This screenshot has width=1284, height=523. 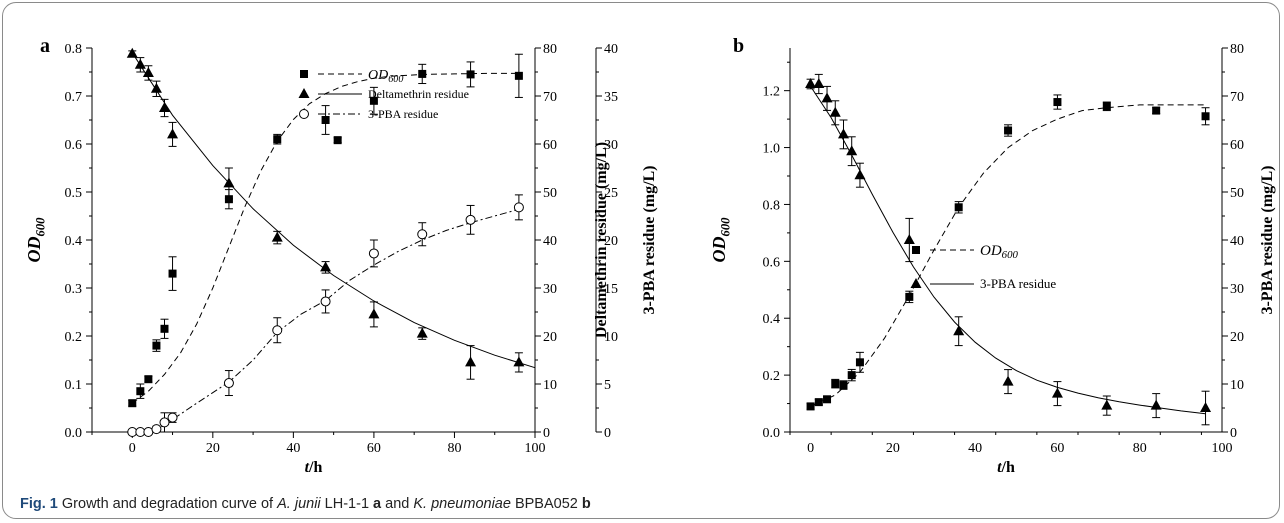 I want to click on panel-label: b, so click(x=738, y=46).